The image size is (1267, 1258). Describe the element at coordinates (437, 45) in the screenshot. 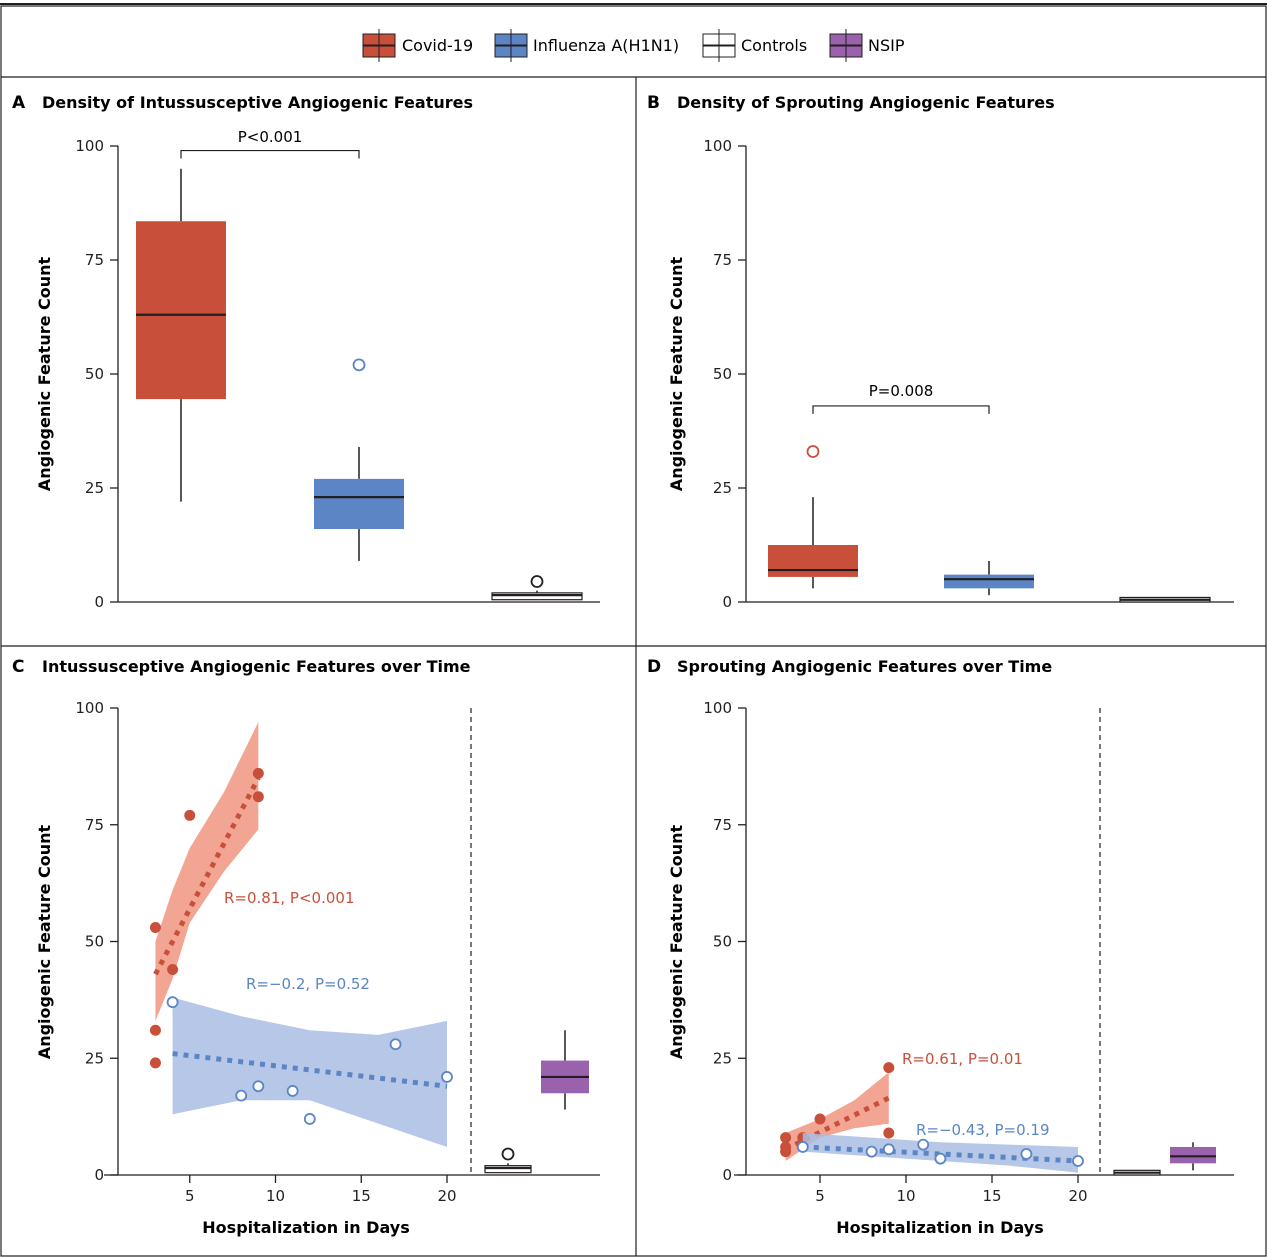

I see `legend-label-covid: Covid-19` at that location.